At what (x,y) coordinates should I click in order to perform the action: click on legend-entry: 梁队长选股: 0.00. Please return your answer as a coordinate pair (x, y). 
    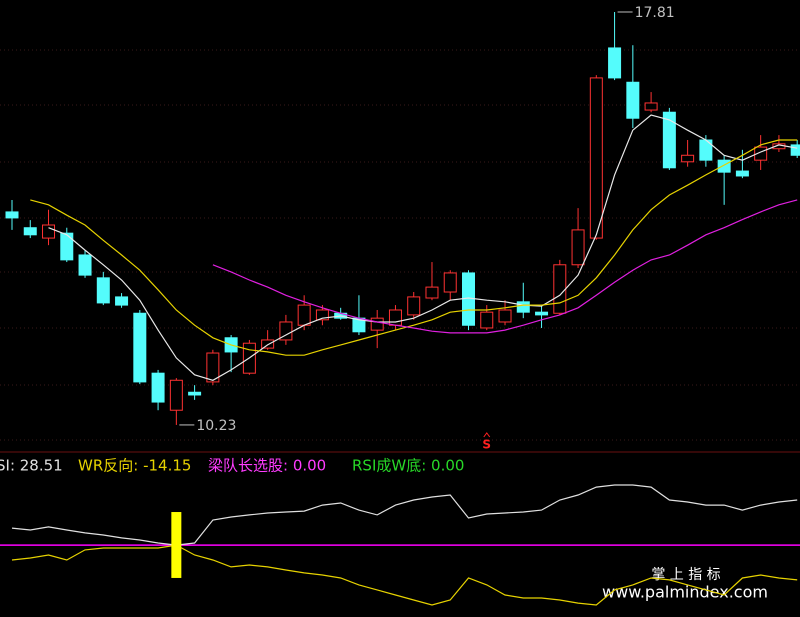
    Looking at the image, I should click on (267, 466).